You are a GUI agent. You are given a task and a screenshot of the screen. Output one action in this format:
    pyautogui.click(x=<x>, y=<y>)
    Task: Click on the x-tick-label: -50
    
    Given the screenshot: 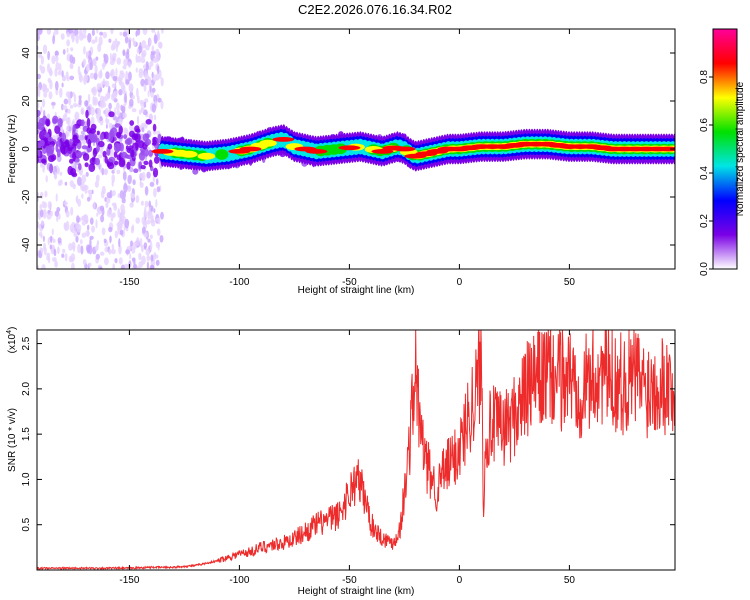 What is the action you would take?
    pyautogui.click(x=349, y=580)
    